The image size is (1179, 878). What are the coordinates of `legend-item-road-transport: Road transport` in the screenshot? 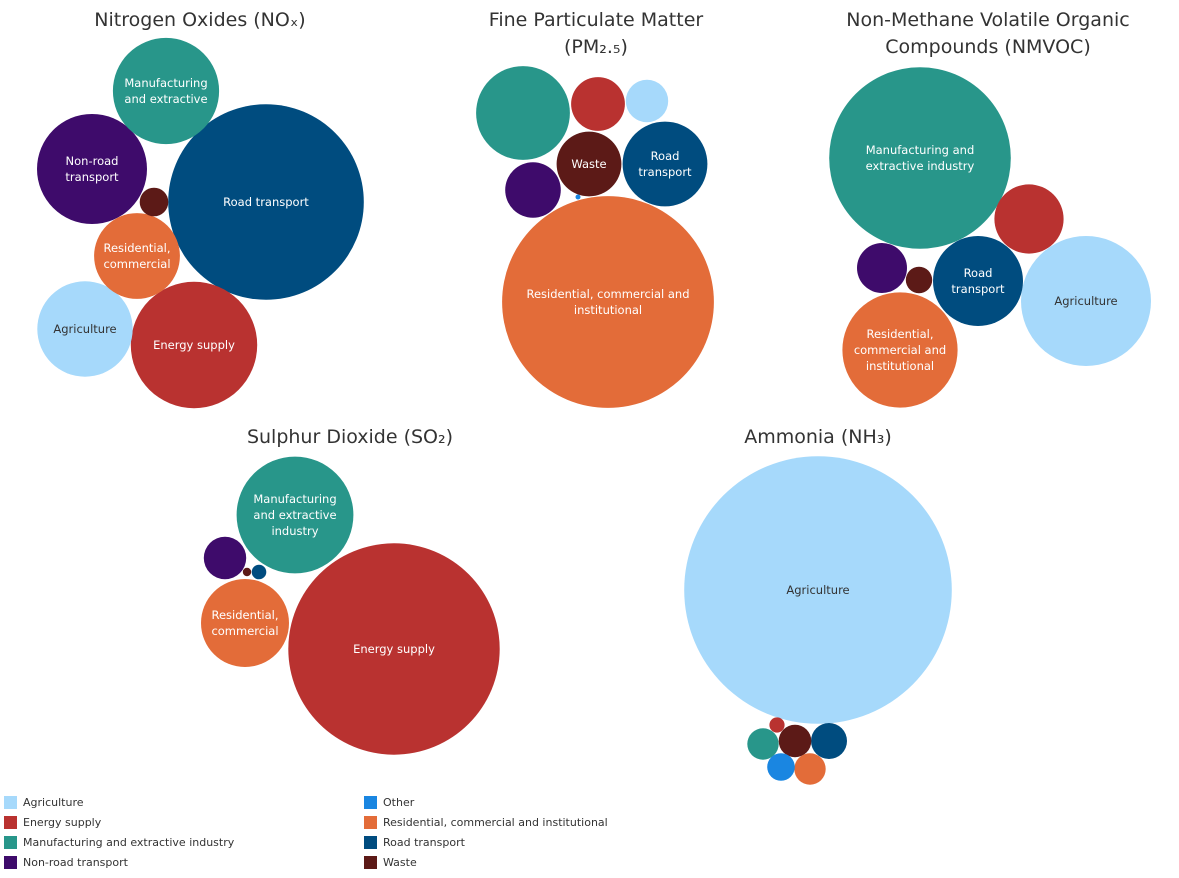 It's located at (414, 842).